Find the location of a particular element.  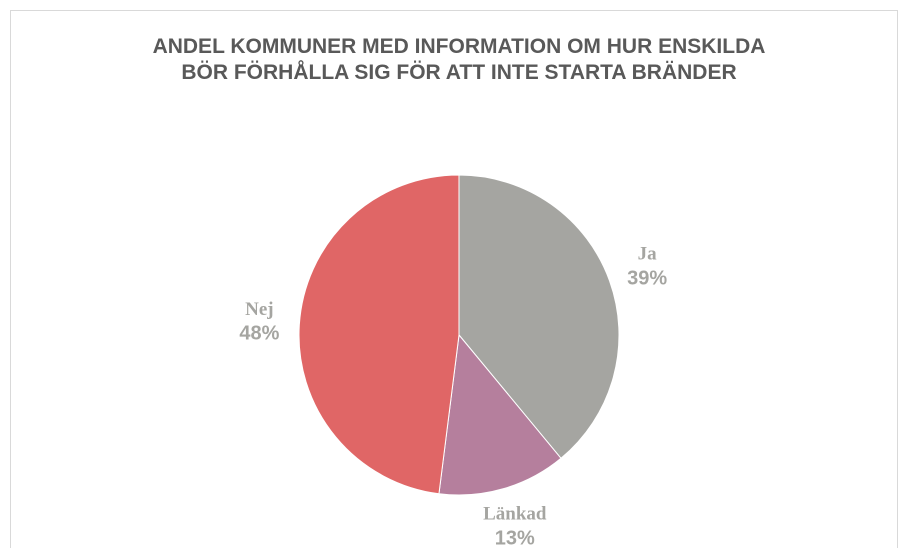

slice-category-label: Ja is located at coordinates (648, 254).